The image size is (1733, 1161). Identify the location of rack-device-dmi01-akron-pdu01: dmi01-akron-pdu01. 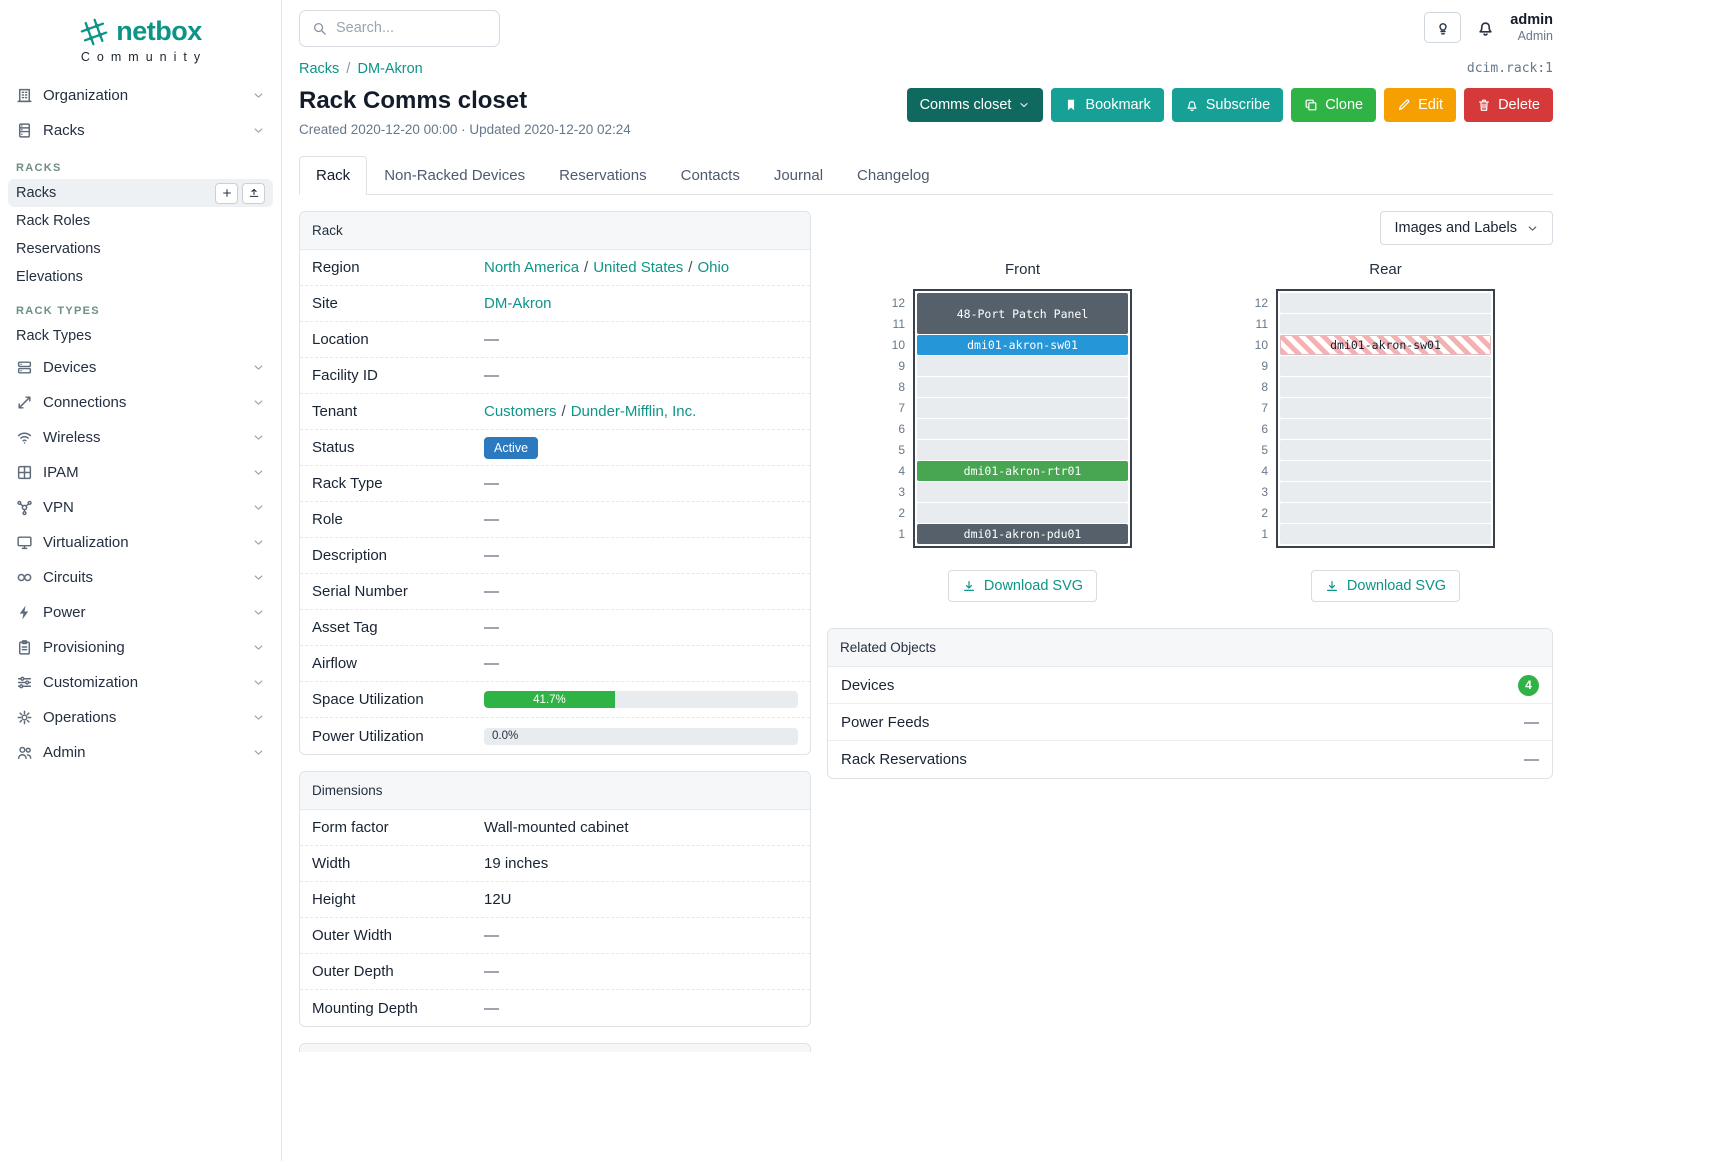
(1022, 534).